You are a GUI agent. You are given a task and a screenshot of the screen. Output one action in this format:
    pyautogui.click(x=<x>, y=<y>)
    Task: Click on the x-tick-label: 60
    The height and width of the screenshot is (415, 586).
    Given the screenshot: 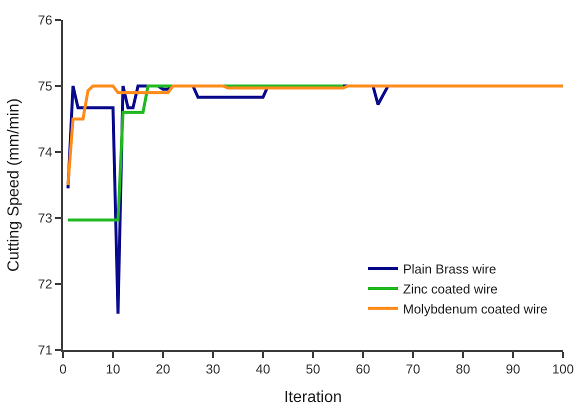 What is the action you would take?
    pyautogui.click(x=363, y=369)
    